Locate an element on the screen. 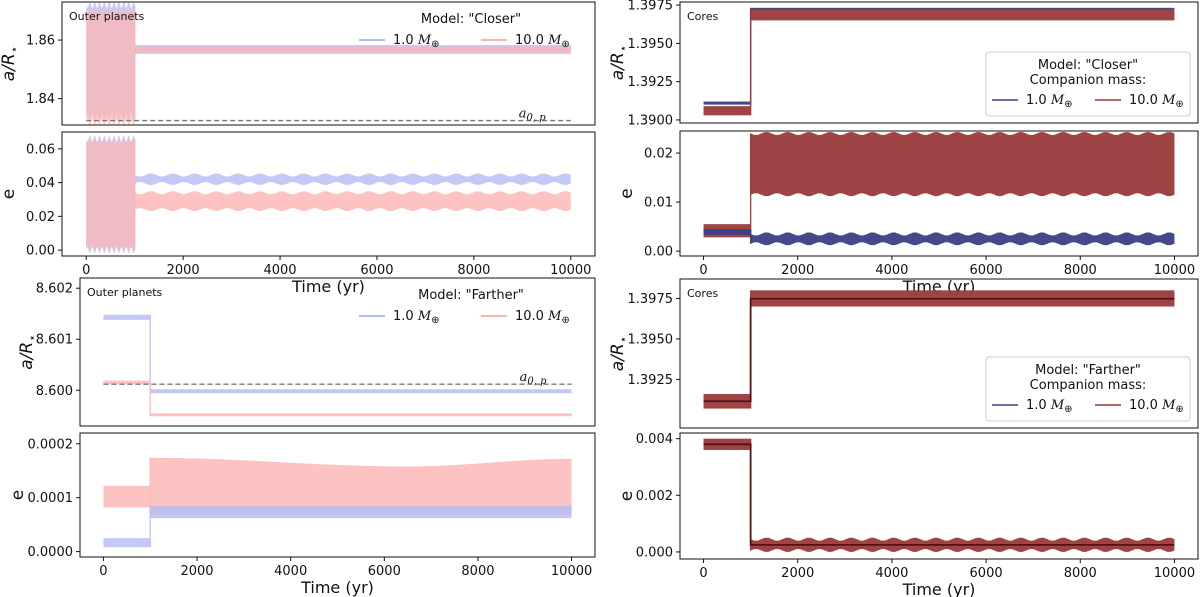 This screenshot has height=597, width=1200. series-1-0-median-line is located at coordinates (939, 494).